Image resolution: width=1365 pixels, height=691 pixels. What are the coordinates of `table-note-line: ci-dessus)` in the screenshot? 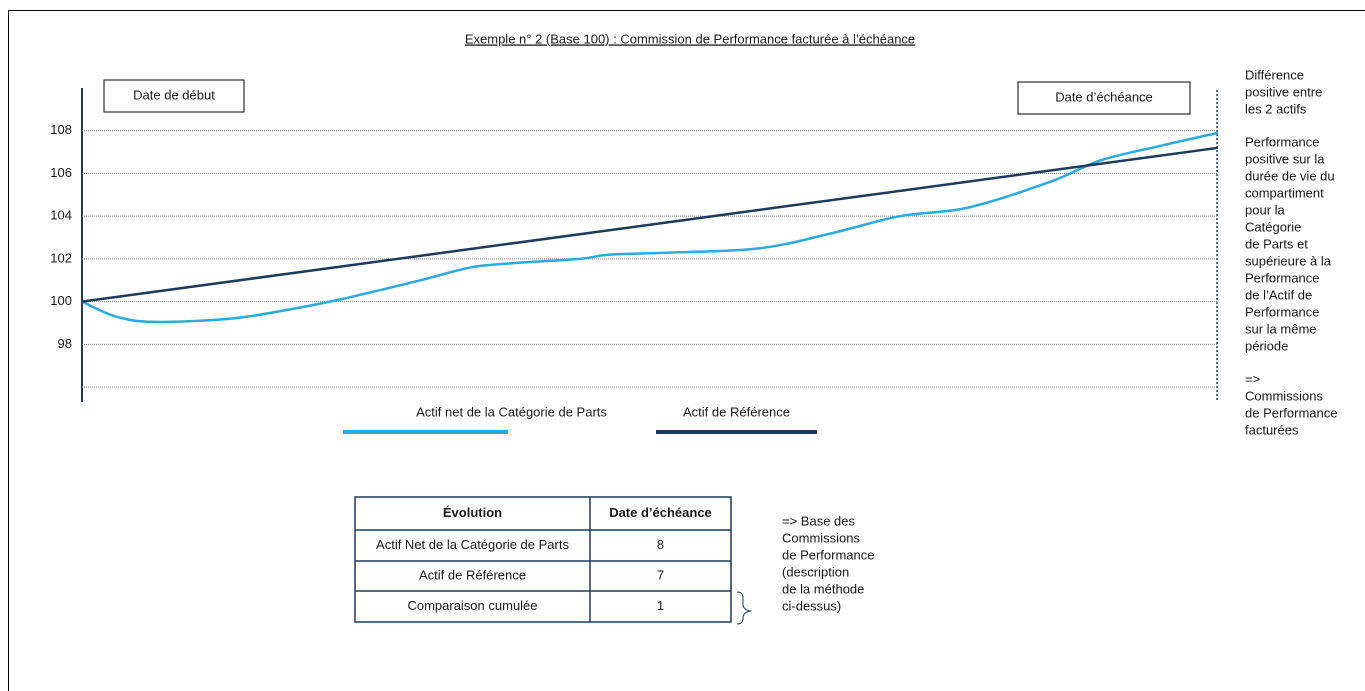 It's located at (811, 605).